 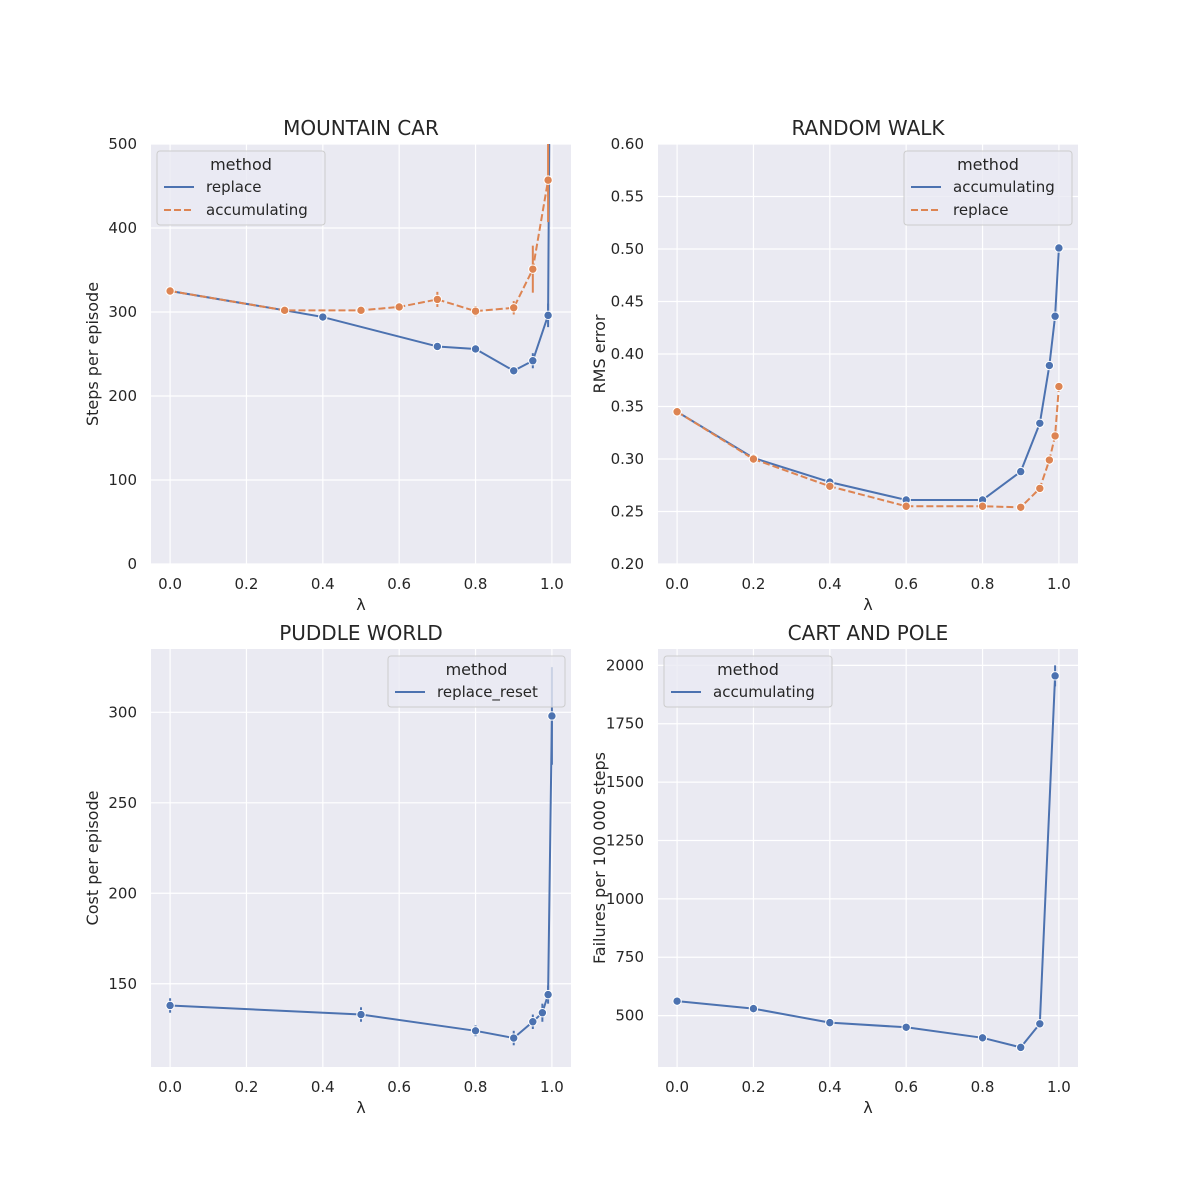 What do you see at coordinates (122, 228) in the screenshot?
I see `y-tick-label: 400` at bounding box center [122, 228].